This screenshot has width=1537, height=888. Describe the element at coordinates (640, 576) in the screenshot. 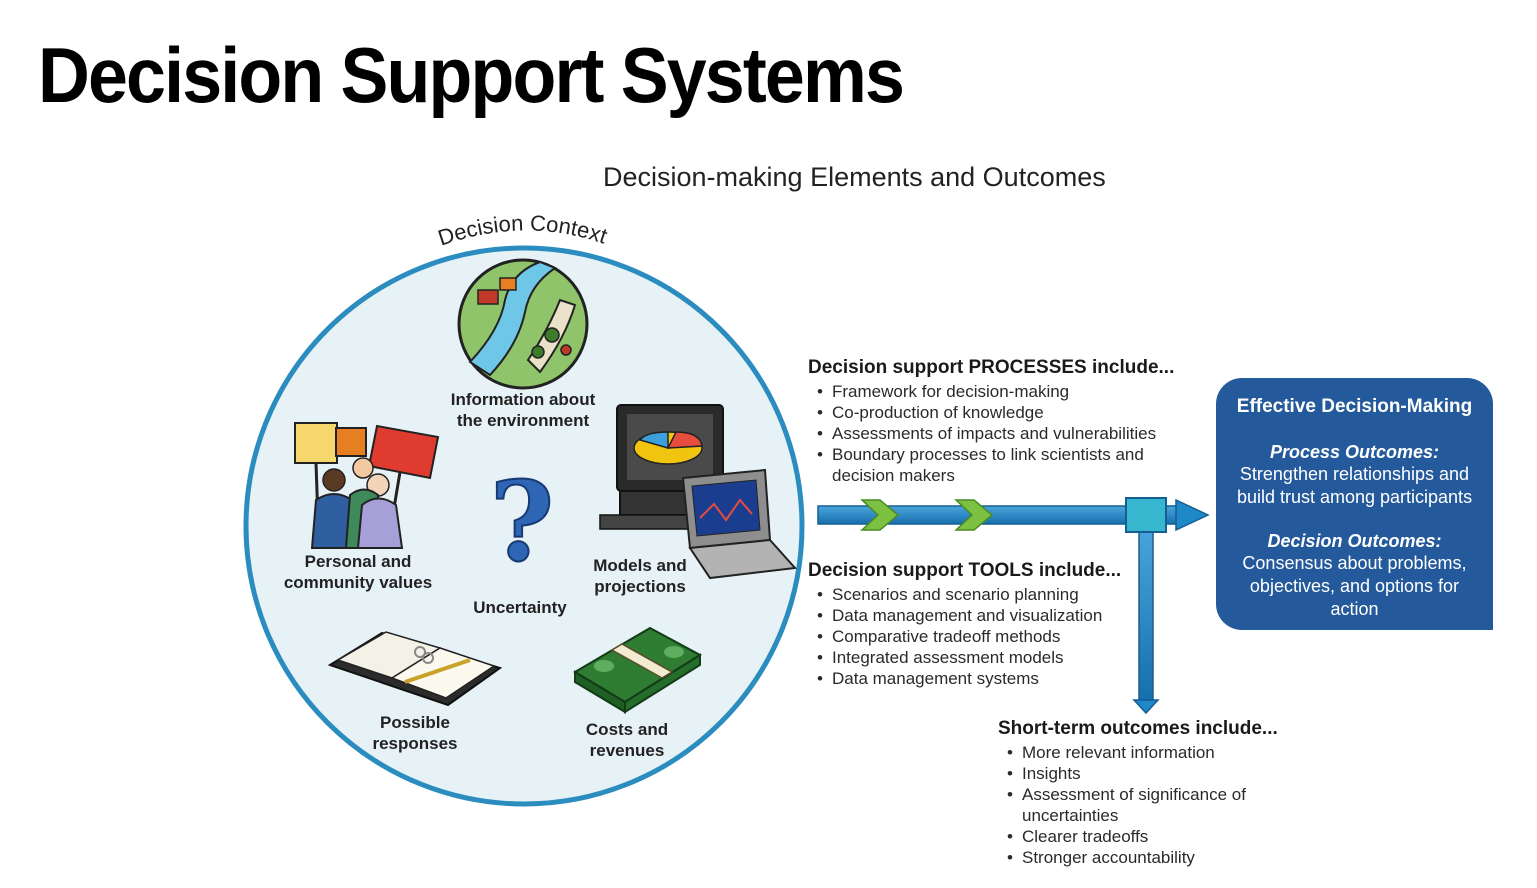

I see `label-models: Models and projections` at that location.